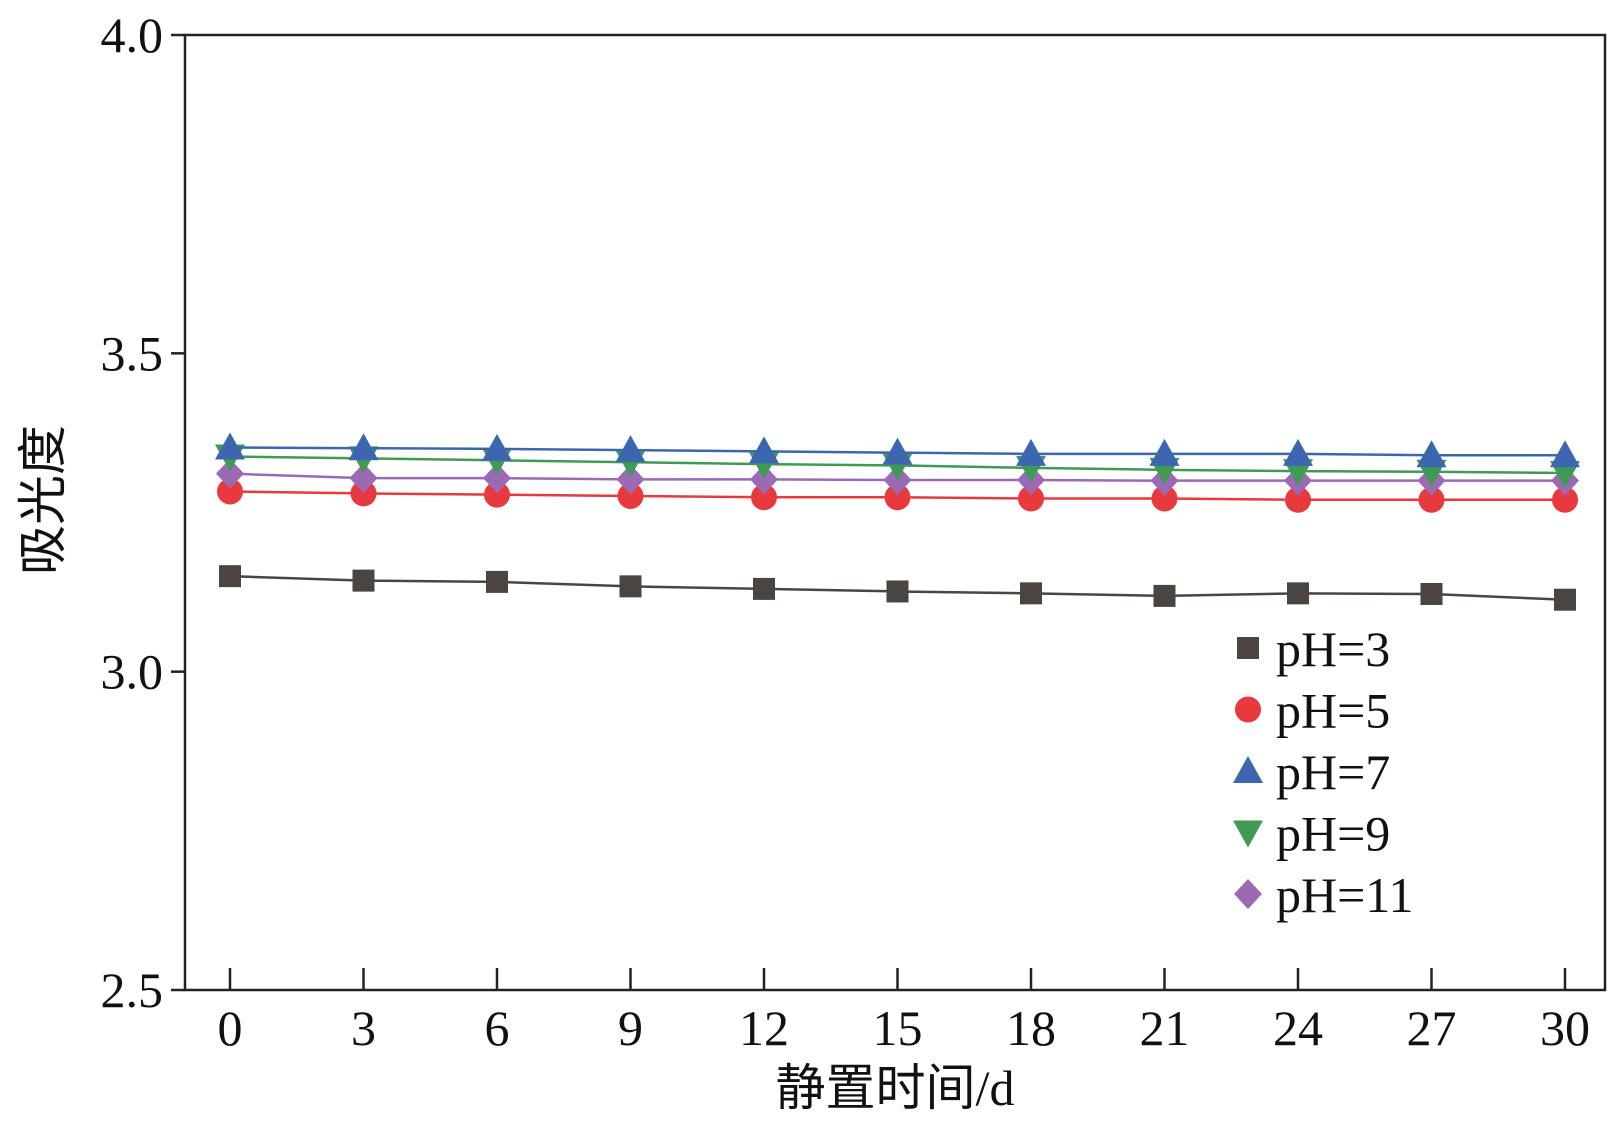  What do you see at coordinates (1432, 1028) in the screenshot?
I see `x-tick-label: 27` at bounding box center [1432, 1028].